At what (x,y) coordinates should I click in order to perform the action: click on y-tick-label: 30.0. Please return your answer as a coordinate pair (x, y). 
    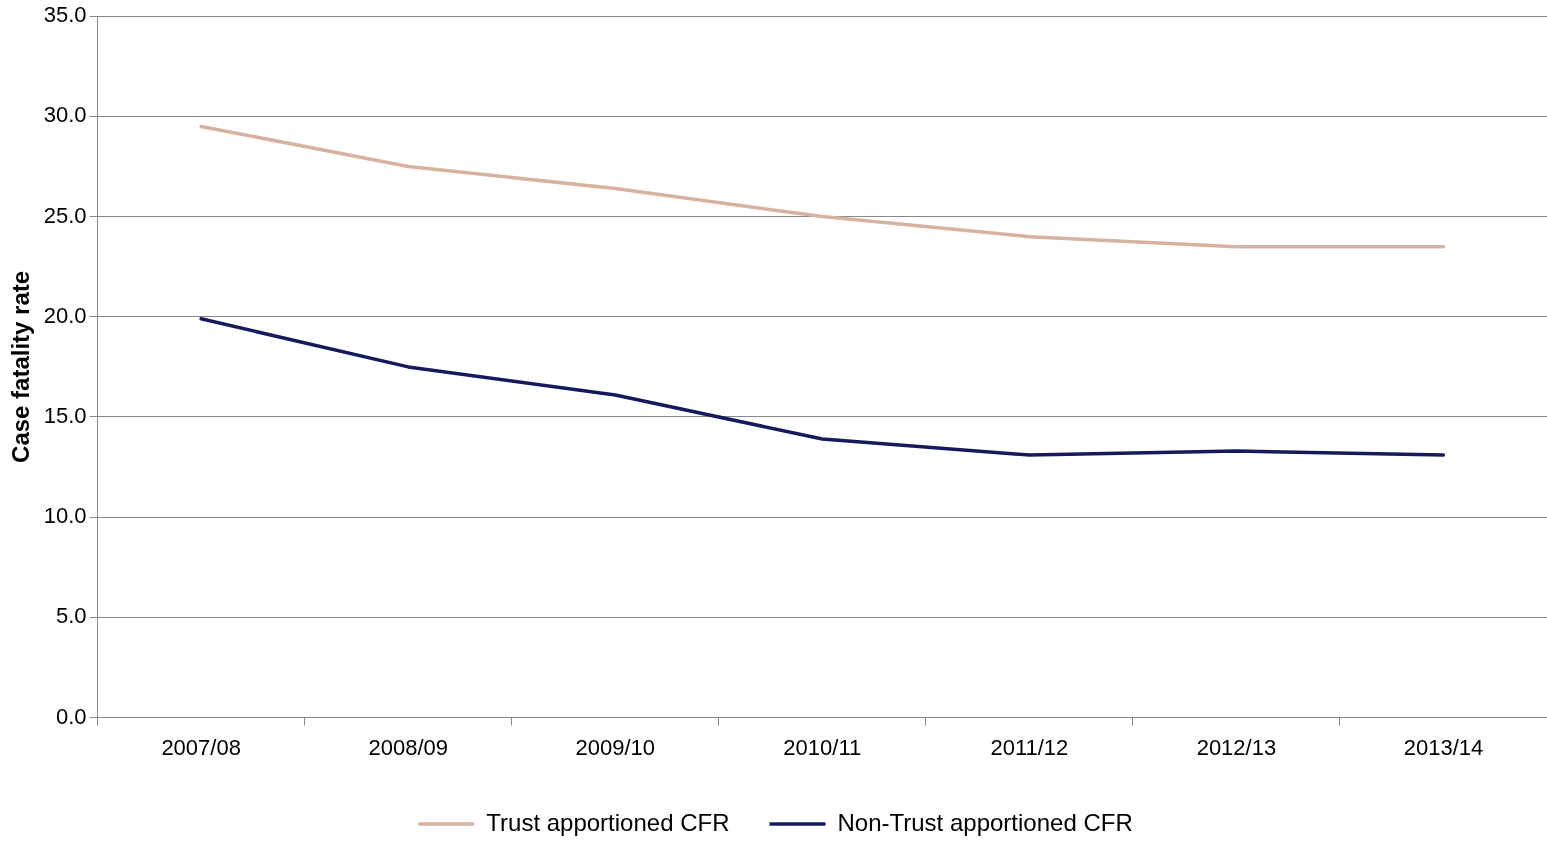
    Looking at the image, I should click on (65, 115).